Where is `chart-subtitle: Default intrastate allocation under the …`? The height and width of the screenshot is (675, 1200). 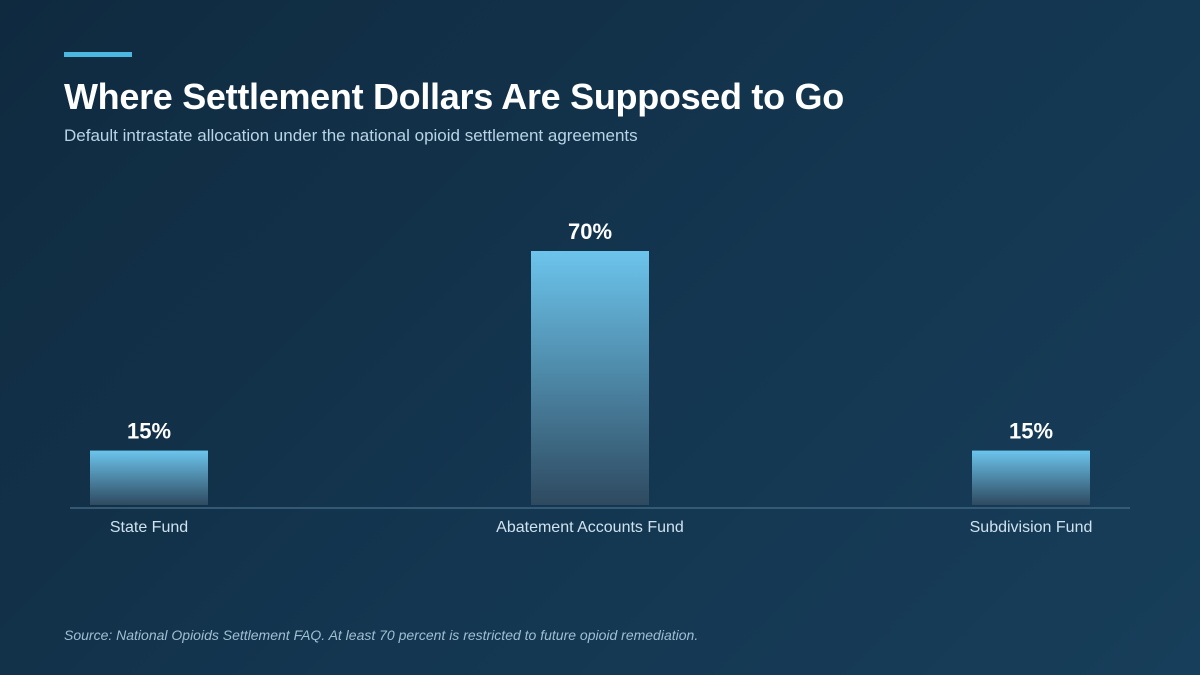 chart-subtitle: Default intrastate allocation under the … is located at coordinates (351, 135).